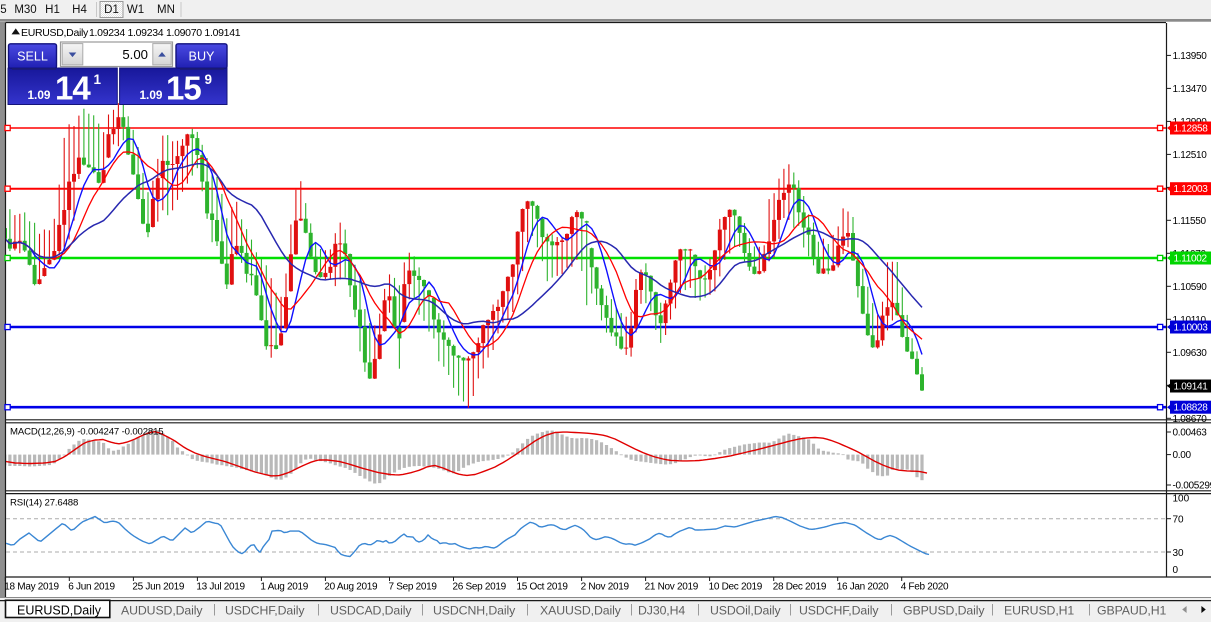 The width and height of the screenshot is (1211, 622). Describe the element at coordinates (1191, 259) in the screenshot. I see `svg-text: 1.11002` at that location.